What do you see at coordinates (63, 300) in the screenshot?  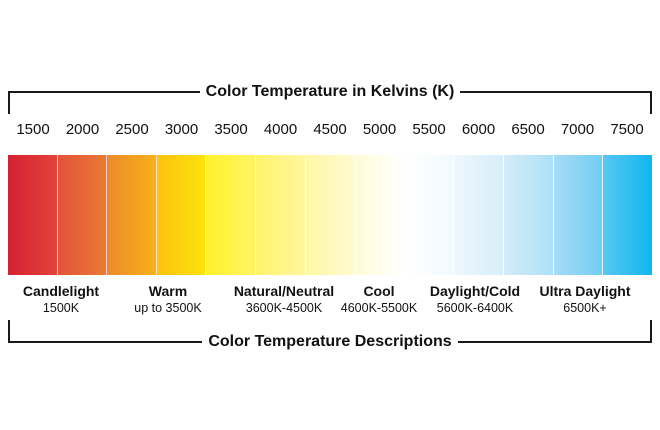 I see `description-candlelight: Candlelight 1500K` at bounding box center [63, 300].